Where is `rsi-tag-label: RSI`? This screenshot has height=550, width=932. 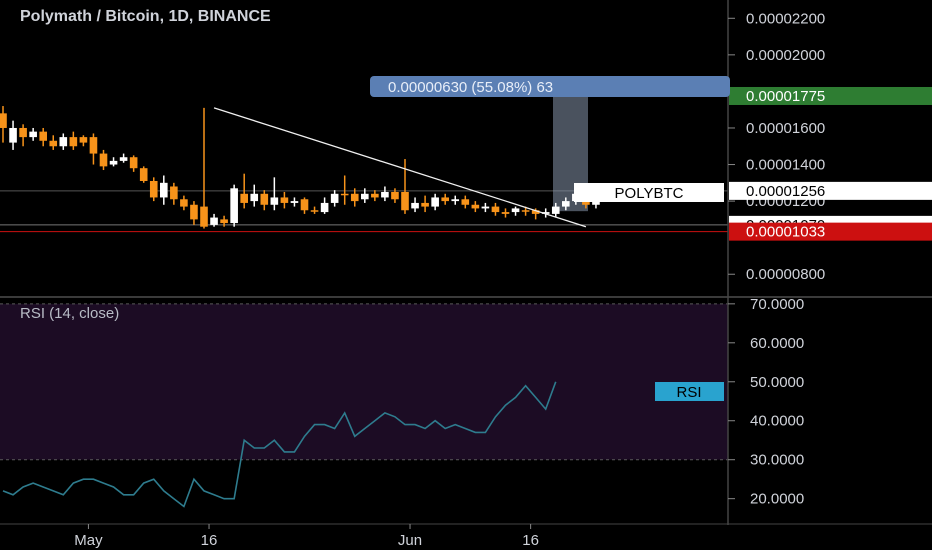 rsi-tag-label: RSI is located at coordinates (688, 392).